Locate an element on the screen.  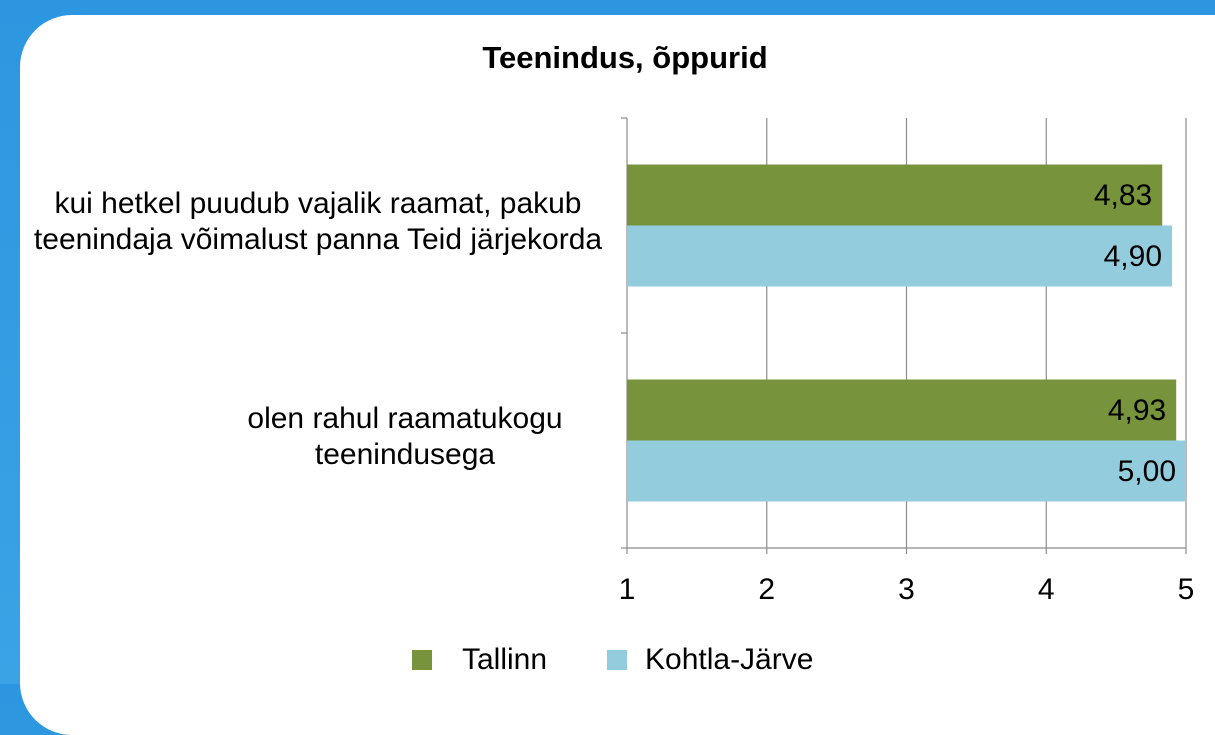
x-tick-label: 4 is located at coordinates (1046, 589).